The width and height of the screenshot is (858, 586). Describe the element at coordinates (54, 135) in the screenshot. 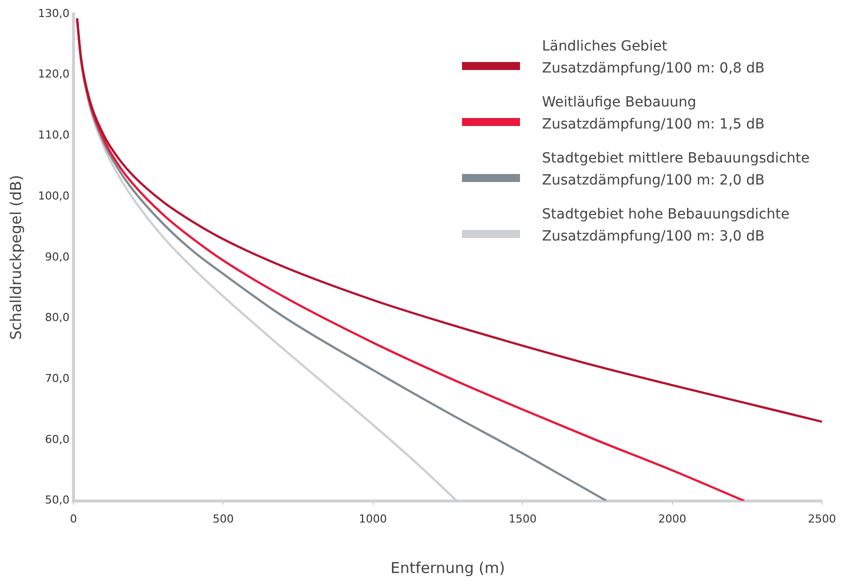

I see `y-tick-label: 110,0` at that location.